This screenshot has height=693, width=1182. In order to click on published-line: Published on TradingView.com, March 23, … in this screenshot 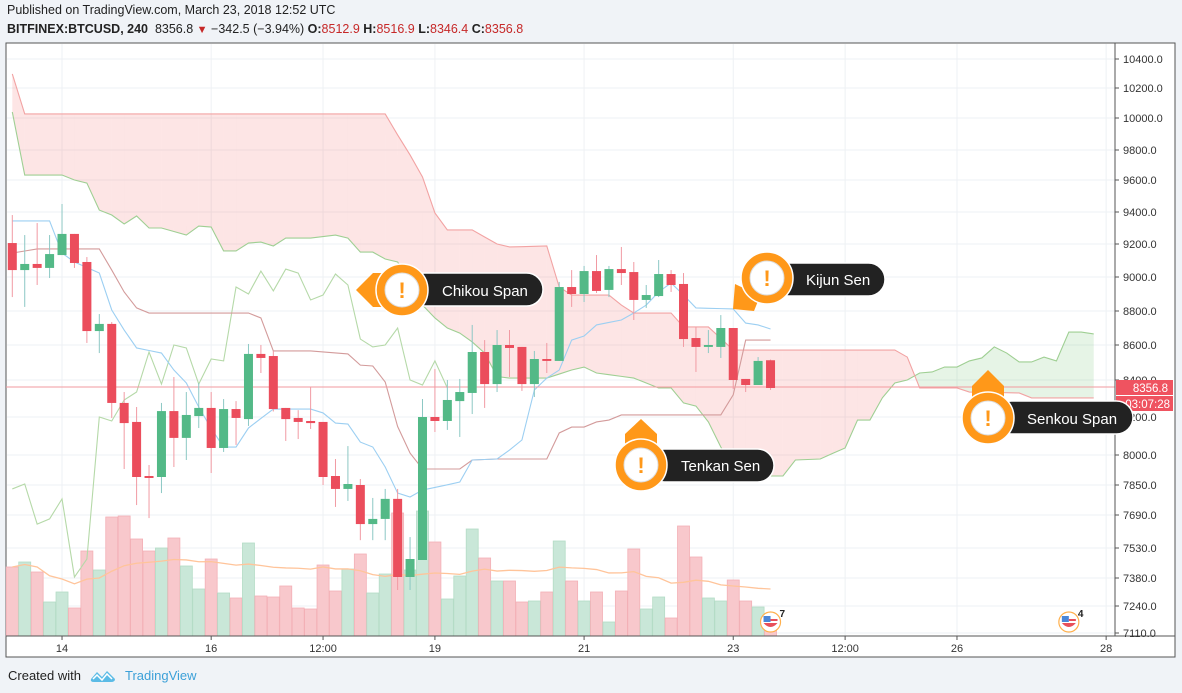, I will do `click(171, 10)`.